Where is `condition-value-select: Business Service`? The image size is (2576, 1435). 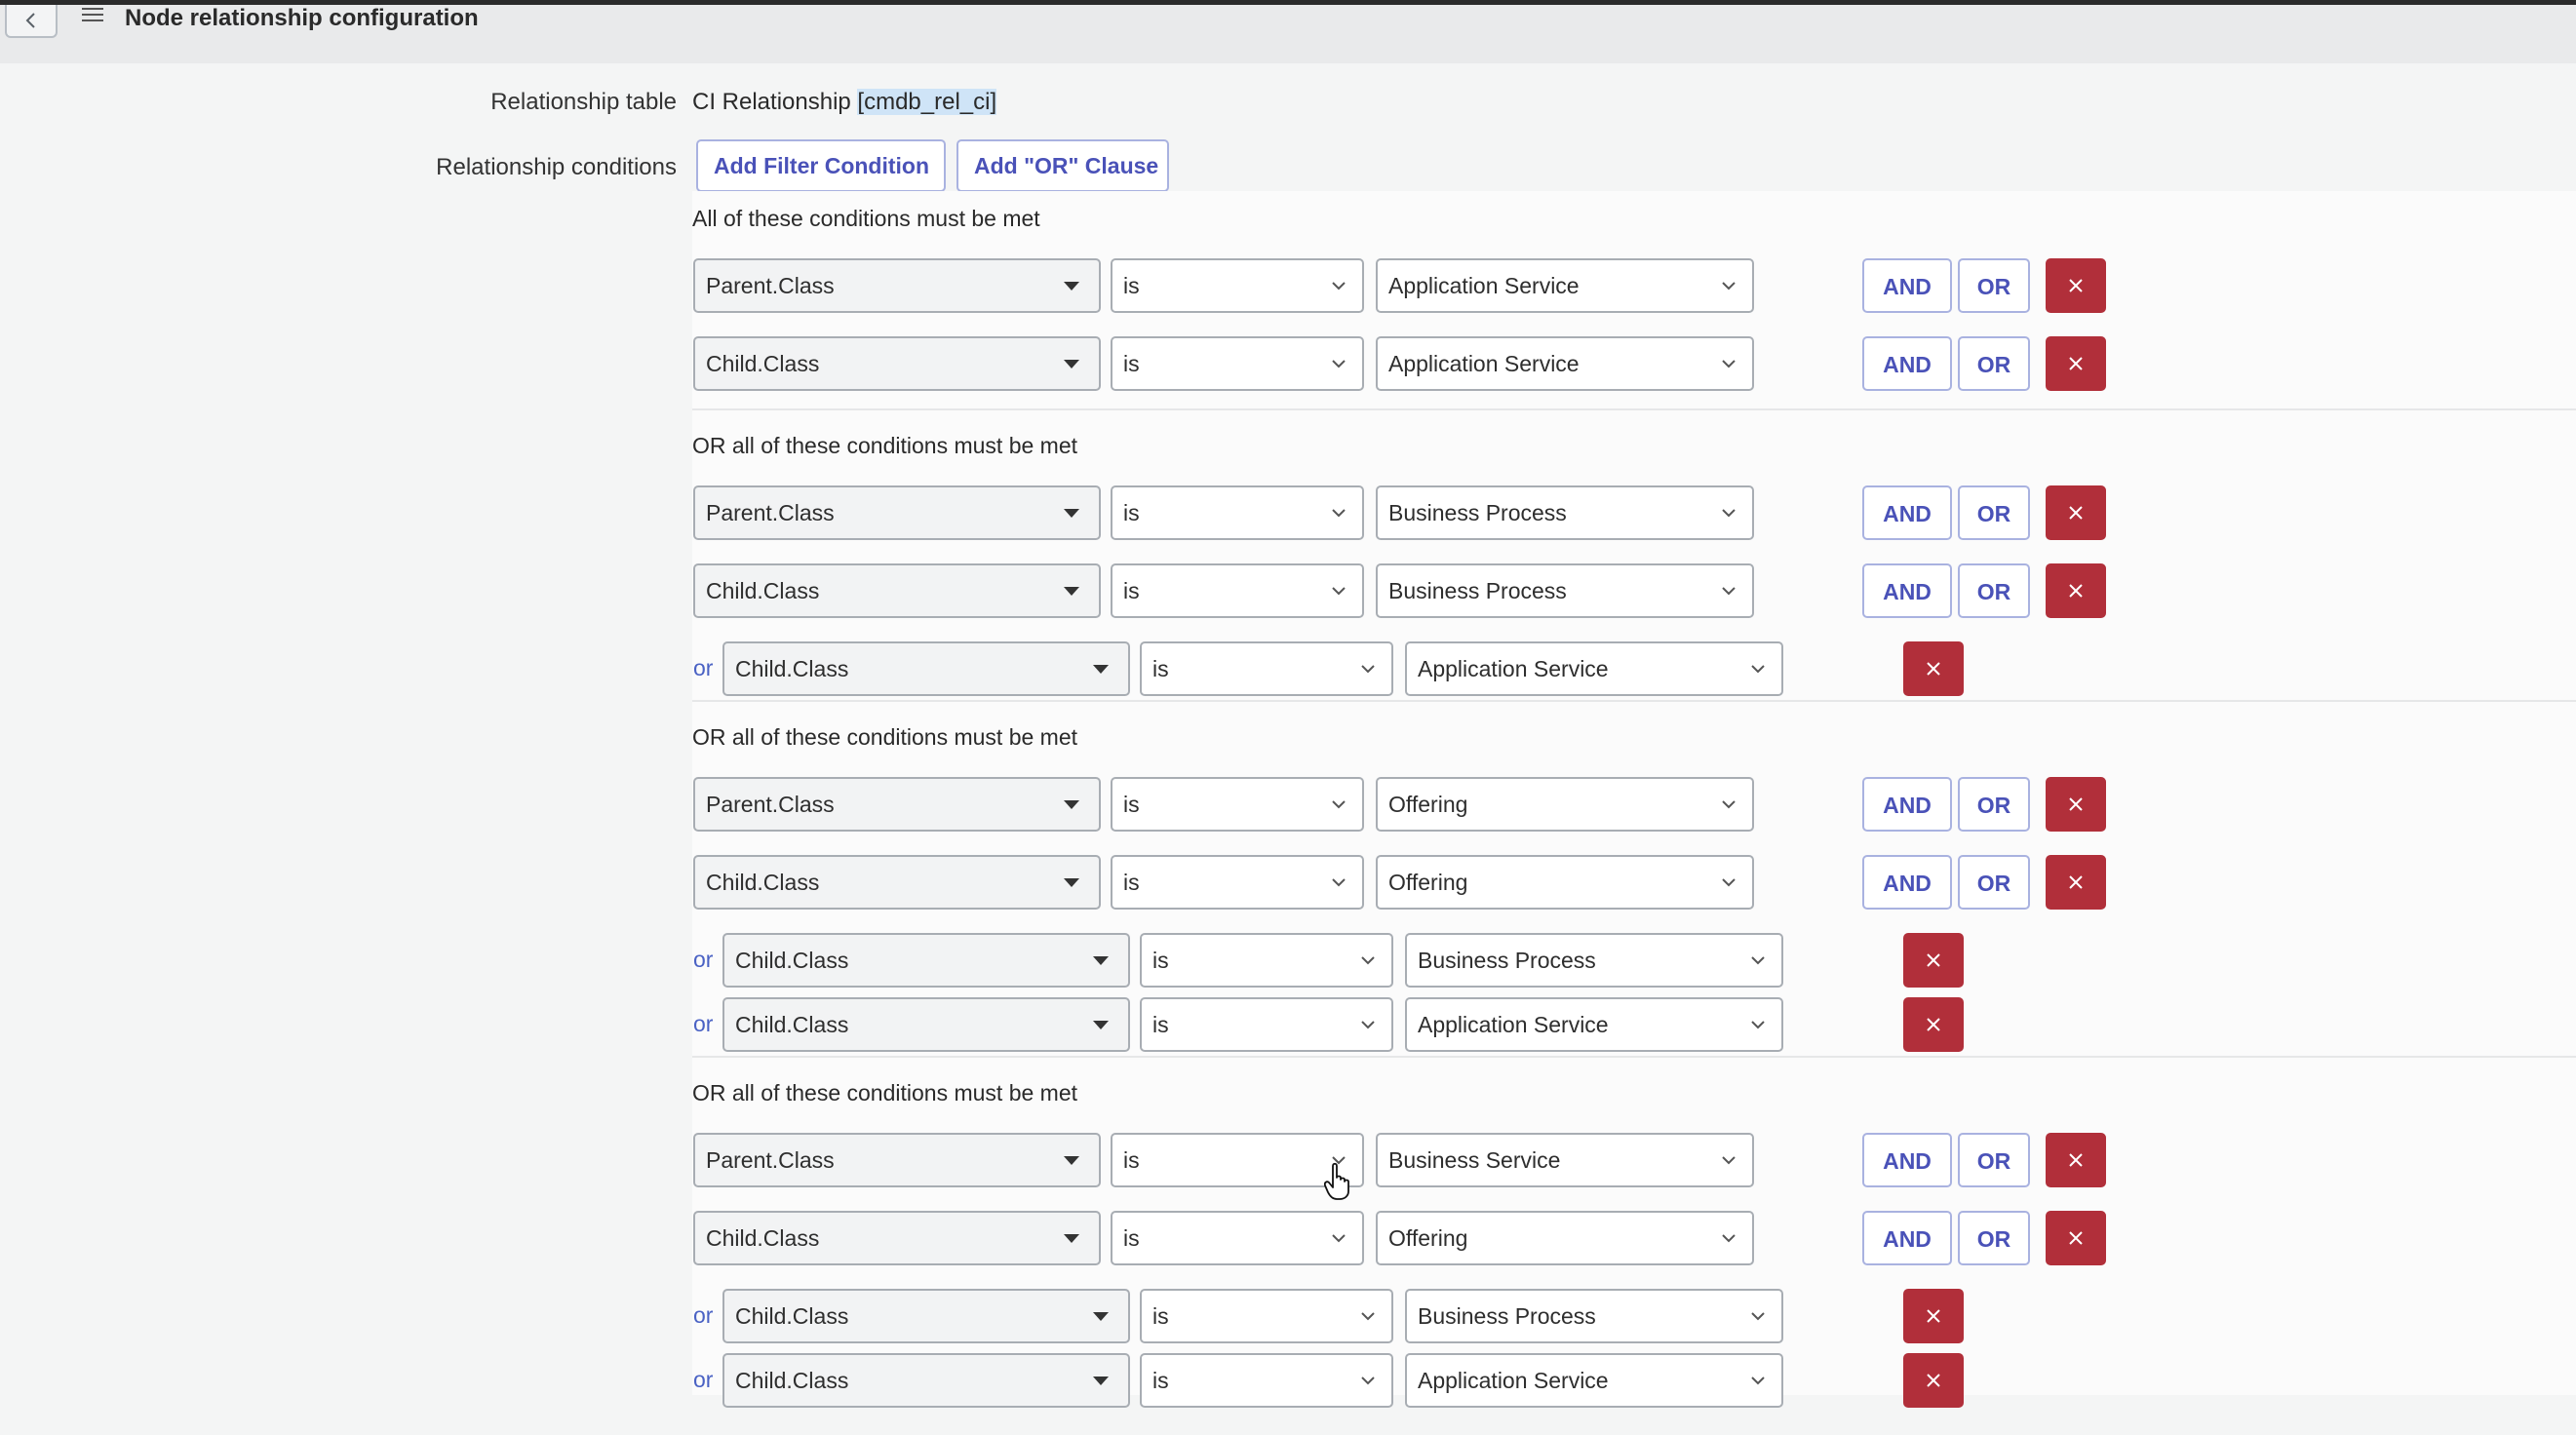
condition-value-select: Business Service is located at coordinates (1565, 1160).